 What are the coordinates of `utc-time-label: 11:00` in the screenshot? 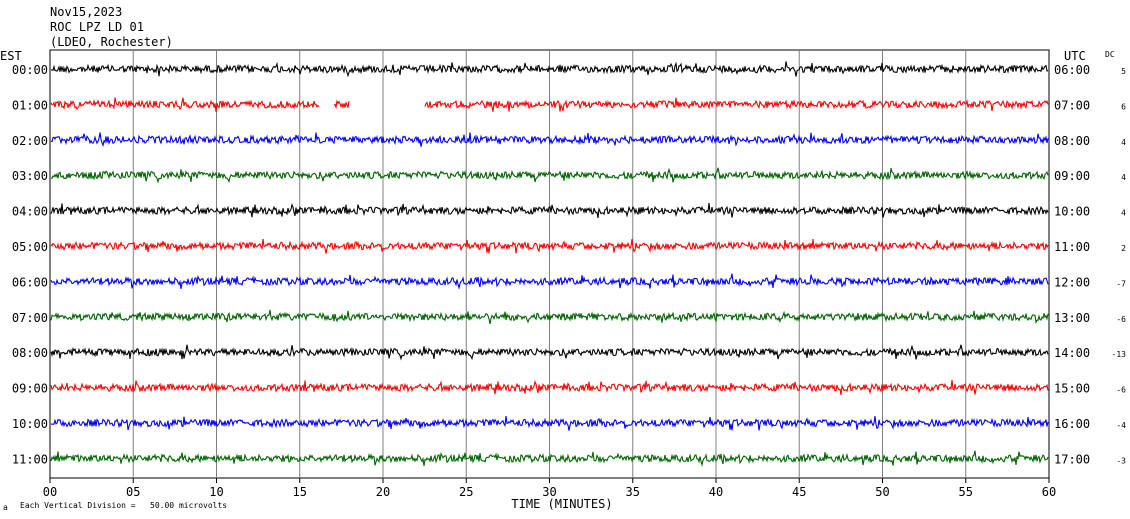 It's located at (1072, 247).